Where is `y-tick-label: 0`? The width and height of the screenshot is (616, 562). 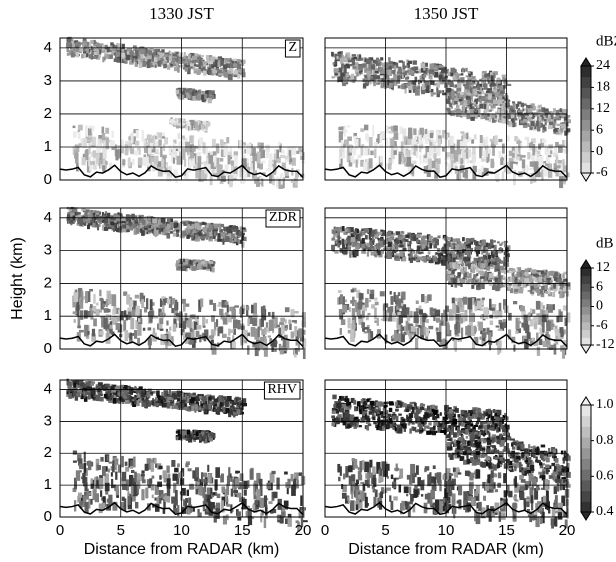
y-tick-label: 0 is located at coordinates (48, 348).